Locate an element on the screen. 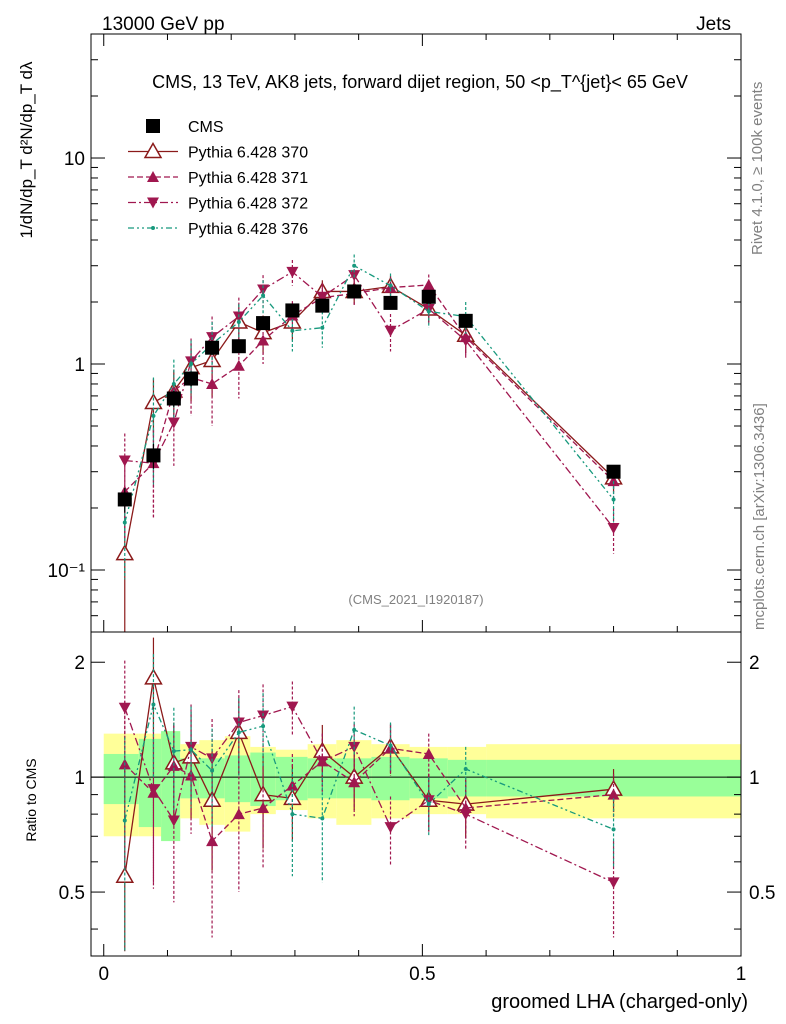 The width and height of the screenshot is (786, 1024). x-tick-label: 1 is located at coordinates (741, 974).